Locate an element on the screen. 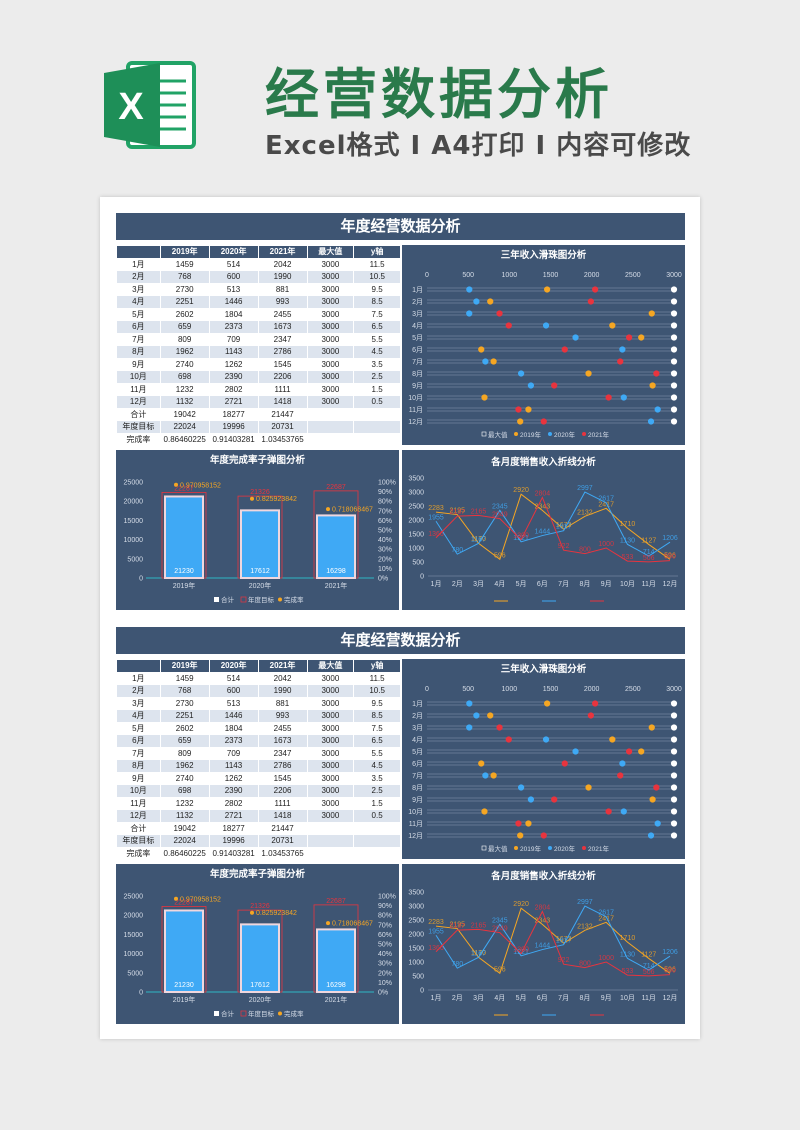 This screenshot has width=800, height=1130. total-label: 17612 is located at coordinates (260, 985).